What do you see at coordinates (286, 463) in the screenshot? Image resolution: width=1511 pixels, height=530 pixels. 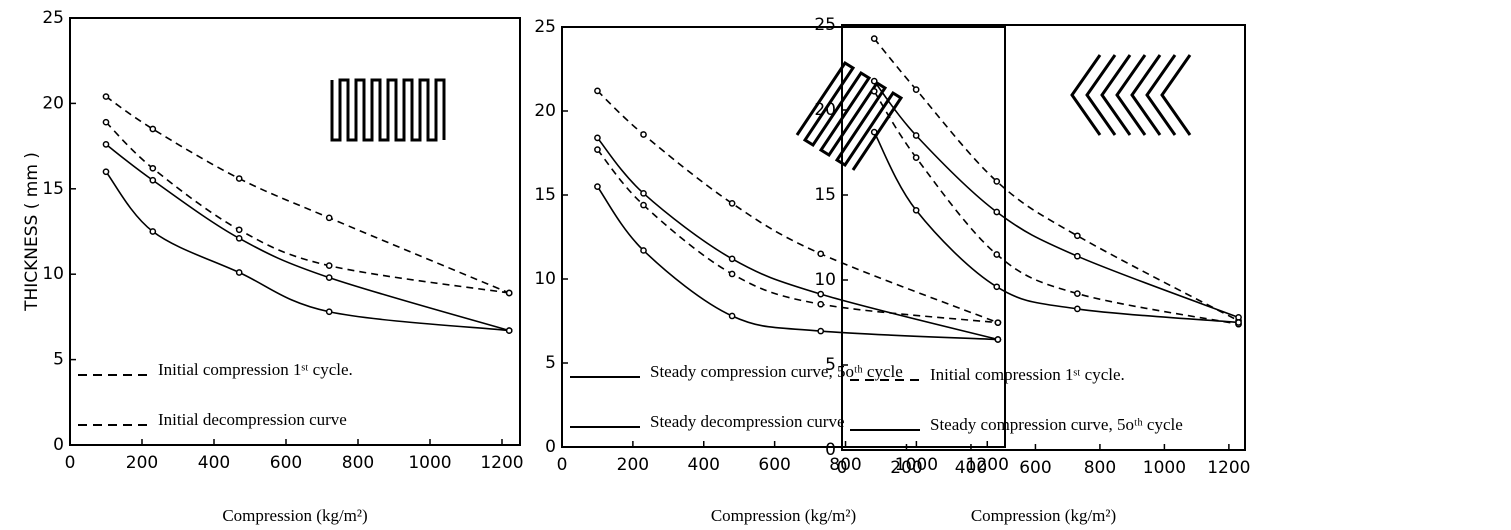 I see `x-tick-label: 600` at bounding box center [286, 463].